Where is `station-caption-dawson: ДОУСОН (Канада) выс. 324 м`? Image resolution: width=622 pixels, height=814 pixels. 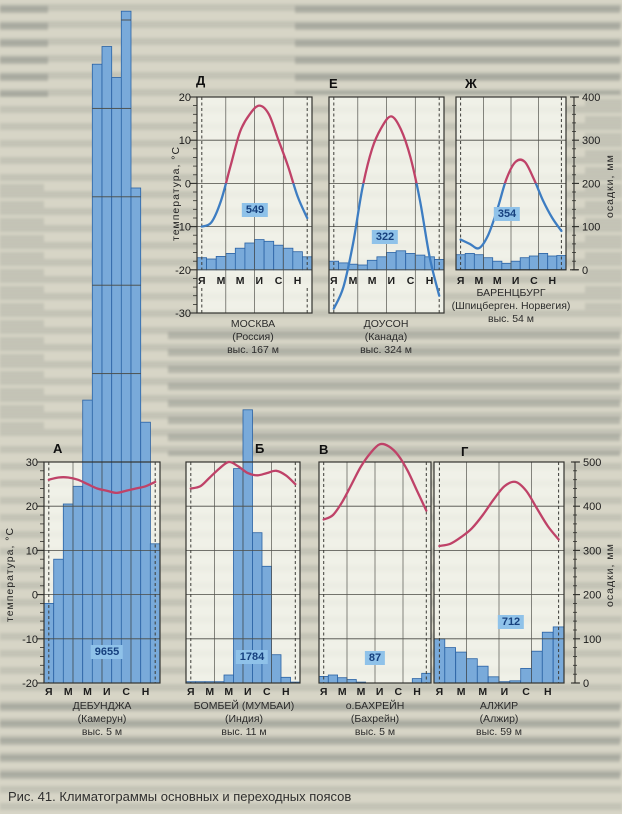
station-caption-dawson: ДОУСОН (Канада) выс. 324 м is located at coordinates (386, 337).